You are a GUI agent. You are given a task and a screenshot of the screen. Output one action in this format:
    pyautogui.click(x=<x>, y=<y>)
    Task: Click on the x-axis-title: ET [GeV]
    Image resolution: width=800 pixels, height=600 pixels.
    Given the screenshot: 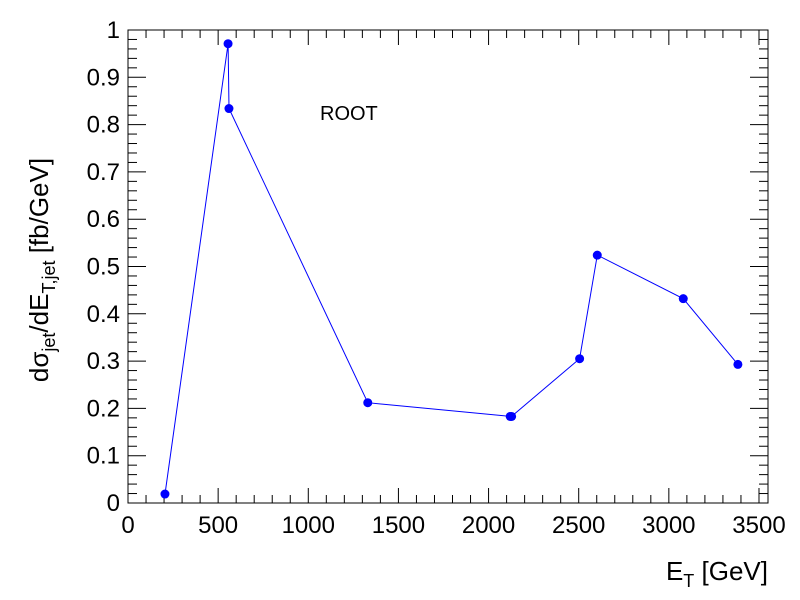 What is the action you would take?
    pyautogui.click(x=717, y=573)
    